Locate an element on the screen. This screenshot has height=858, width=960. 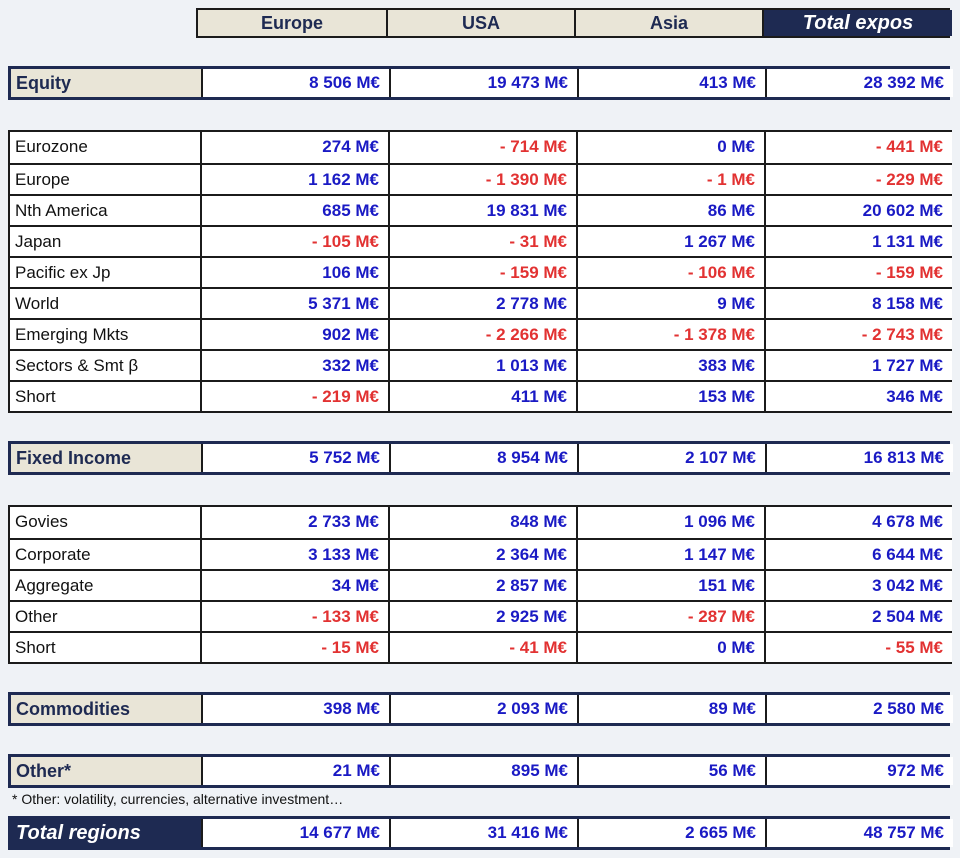
value-cell: 411 M€ is located at coordinates (482, 396).